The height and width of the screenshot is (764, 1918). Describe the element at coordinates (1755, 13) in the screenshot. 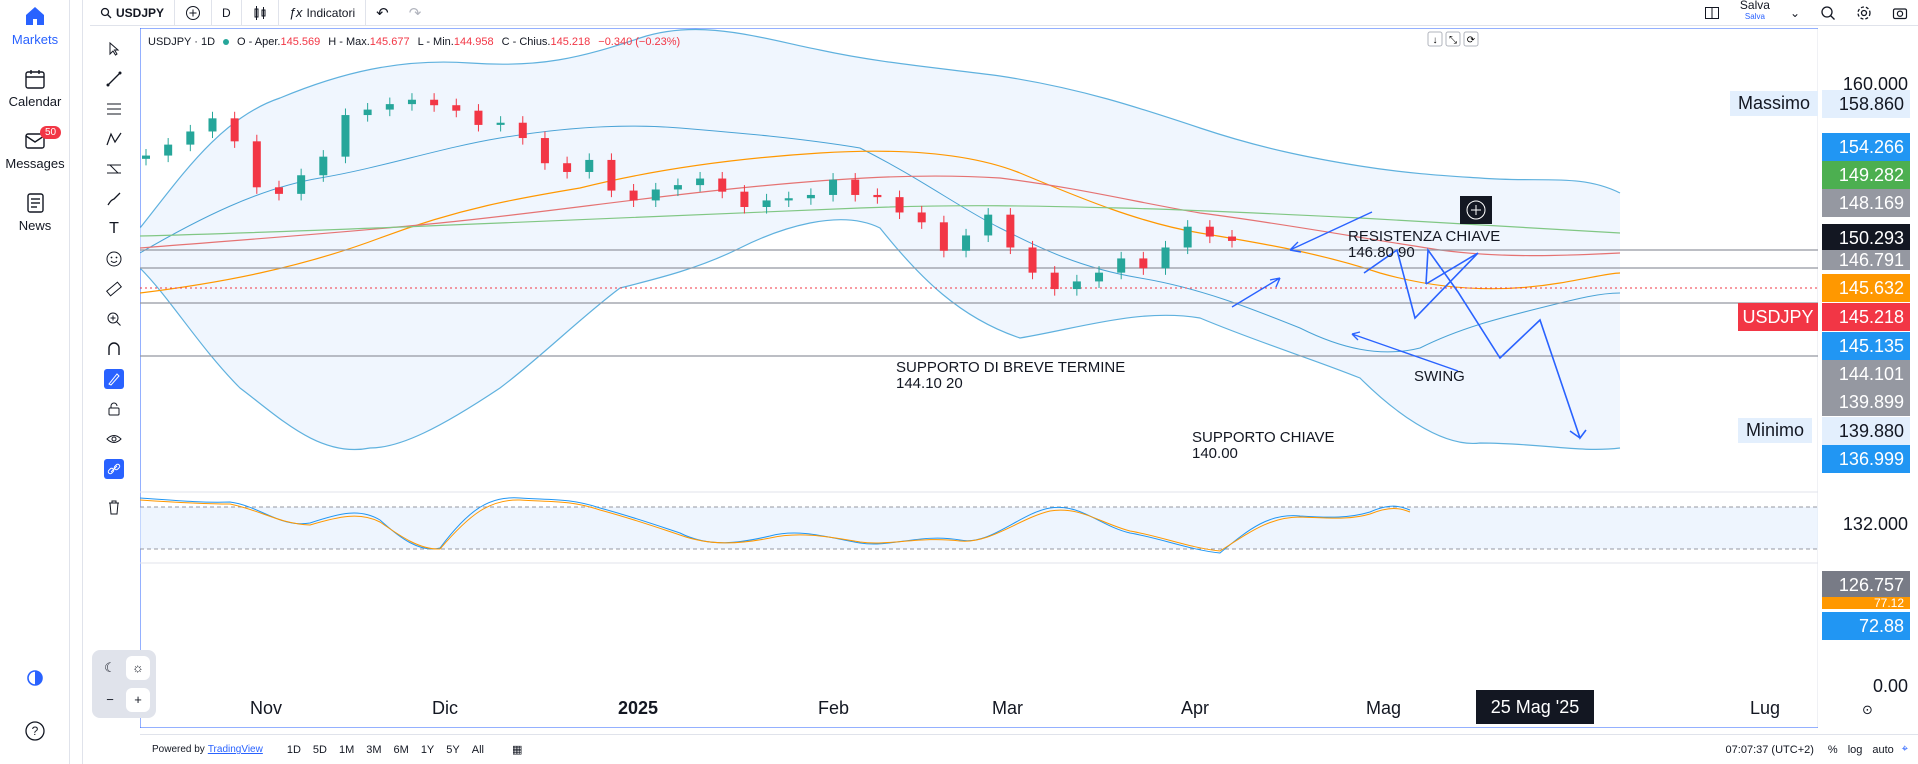

I see `save-button: Salva Salva` at that location.